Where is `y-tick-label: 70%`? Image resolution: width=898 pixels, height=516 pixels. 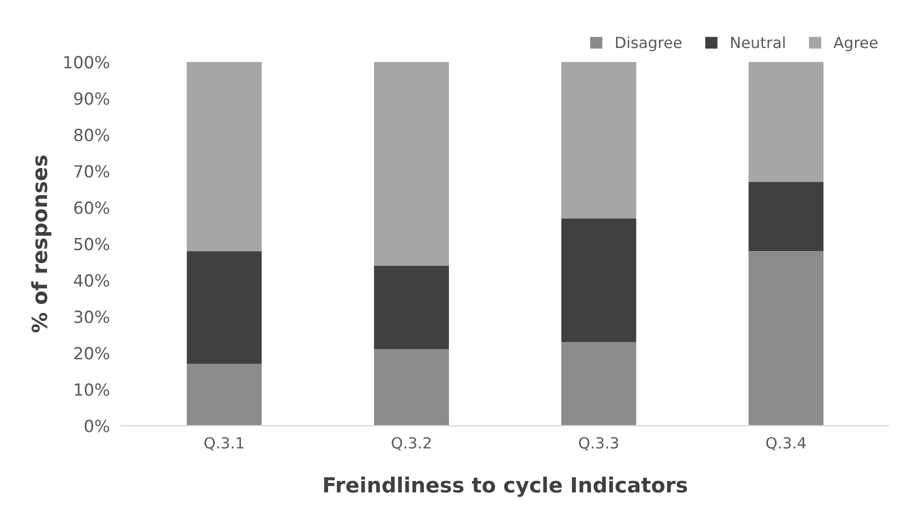 y-tick-label: 70% is located at coordinates (92, 171).